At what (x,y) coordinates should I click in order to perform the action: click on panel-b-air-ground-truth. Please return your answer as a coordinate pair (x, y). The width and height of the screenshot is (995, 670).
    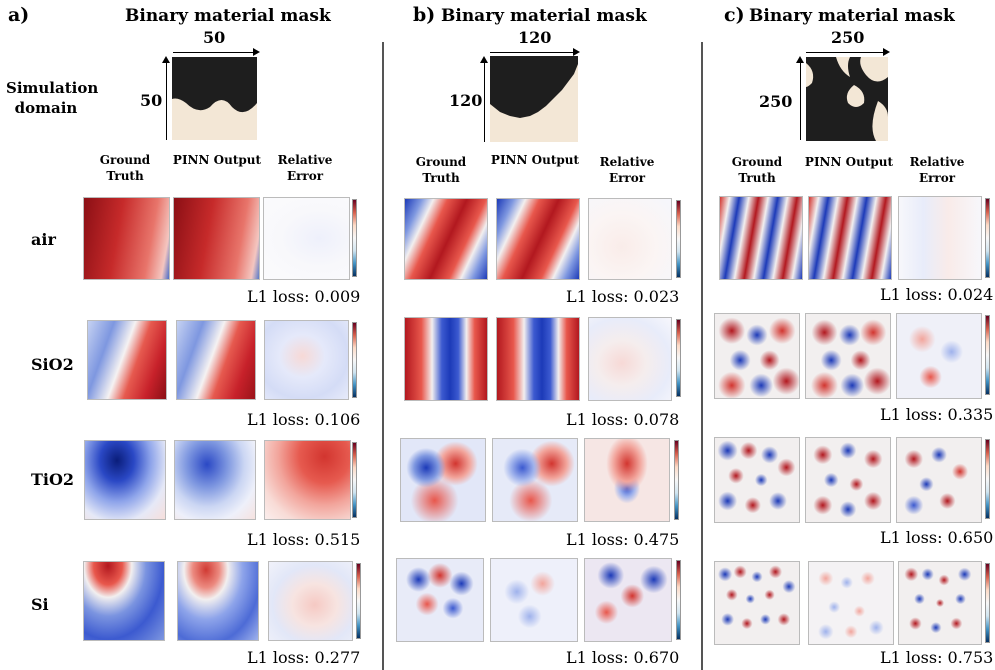
    Looking at the image, I should click on (446, 239).